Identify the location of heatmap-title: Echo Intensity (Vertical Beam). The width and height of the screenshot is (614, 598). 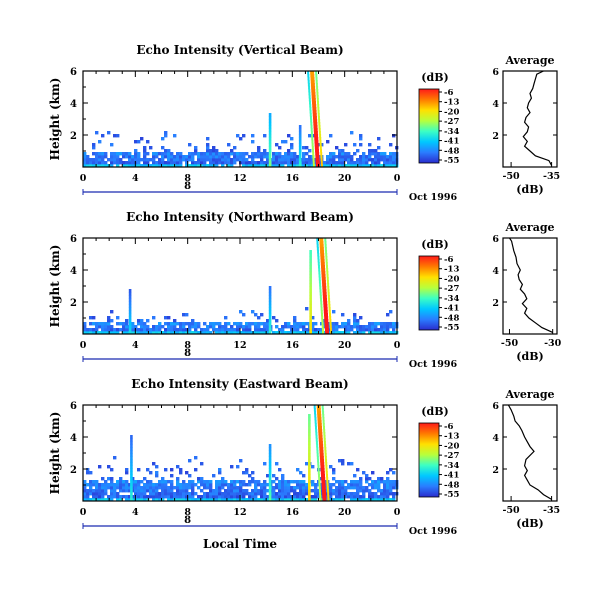
(239, 50).